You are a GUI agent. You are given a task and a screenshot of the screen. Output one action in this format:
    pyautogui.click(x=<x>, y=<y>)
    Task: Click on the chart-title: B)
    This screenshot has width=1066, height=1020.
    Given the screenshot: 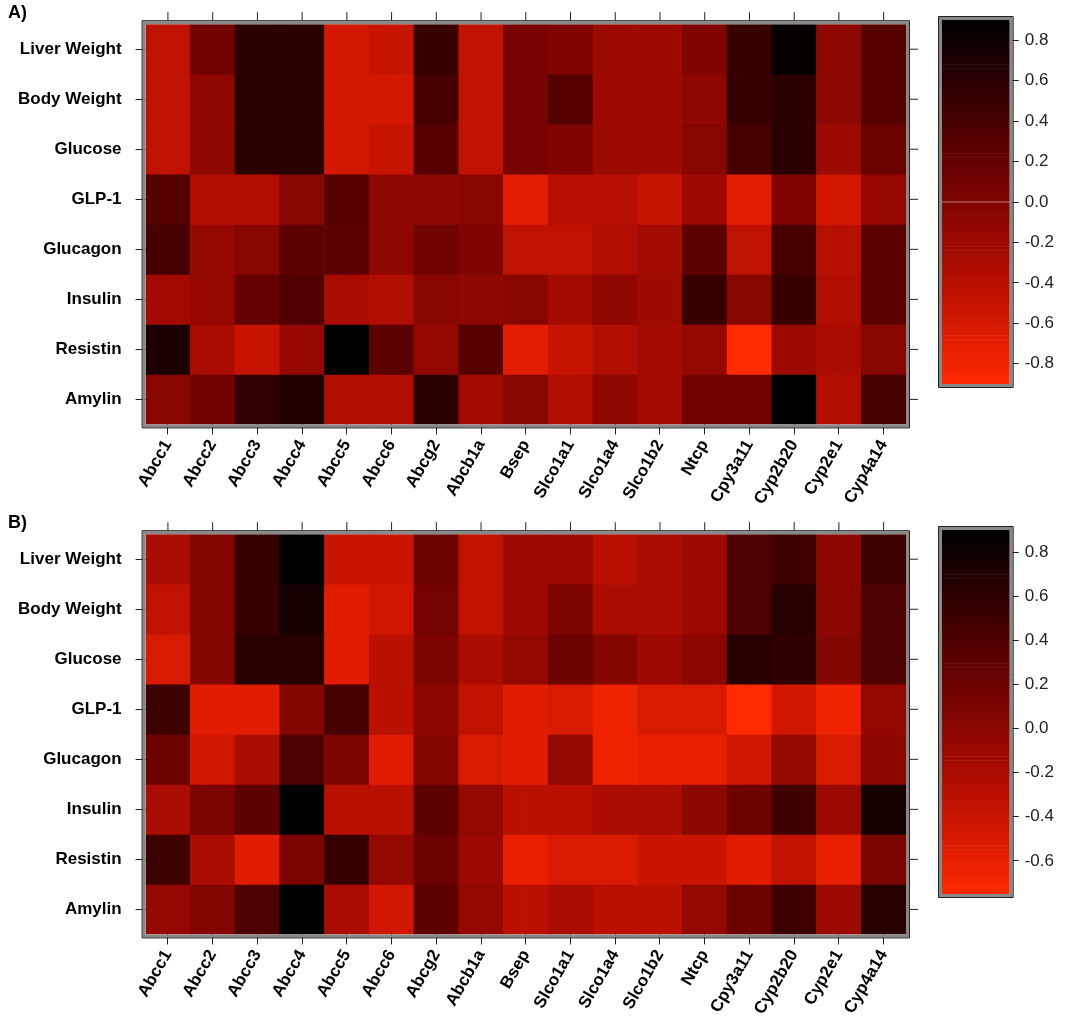 What is the action you would take?
    pyautogui.click(x=17, y=522)
    